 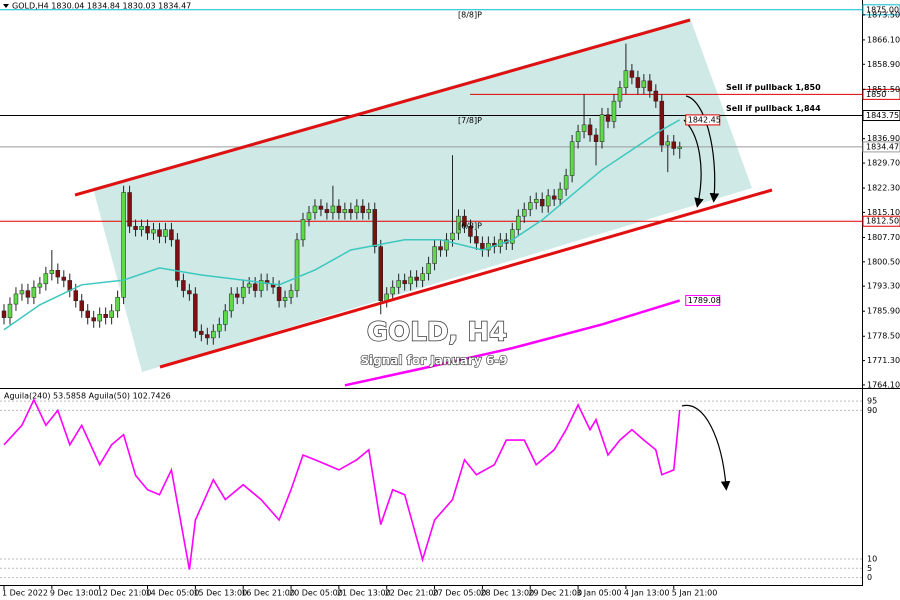 What do you see at coordinates (773, 108) in the screenshot?
I see `level-note: Sell if pullback 1,844` at bounding box center [773, 108].